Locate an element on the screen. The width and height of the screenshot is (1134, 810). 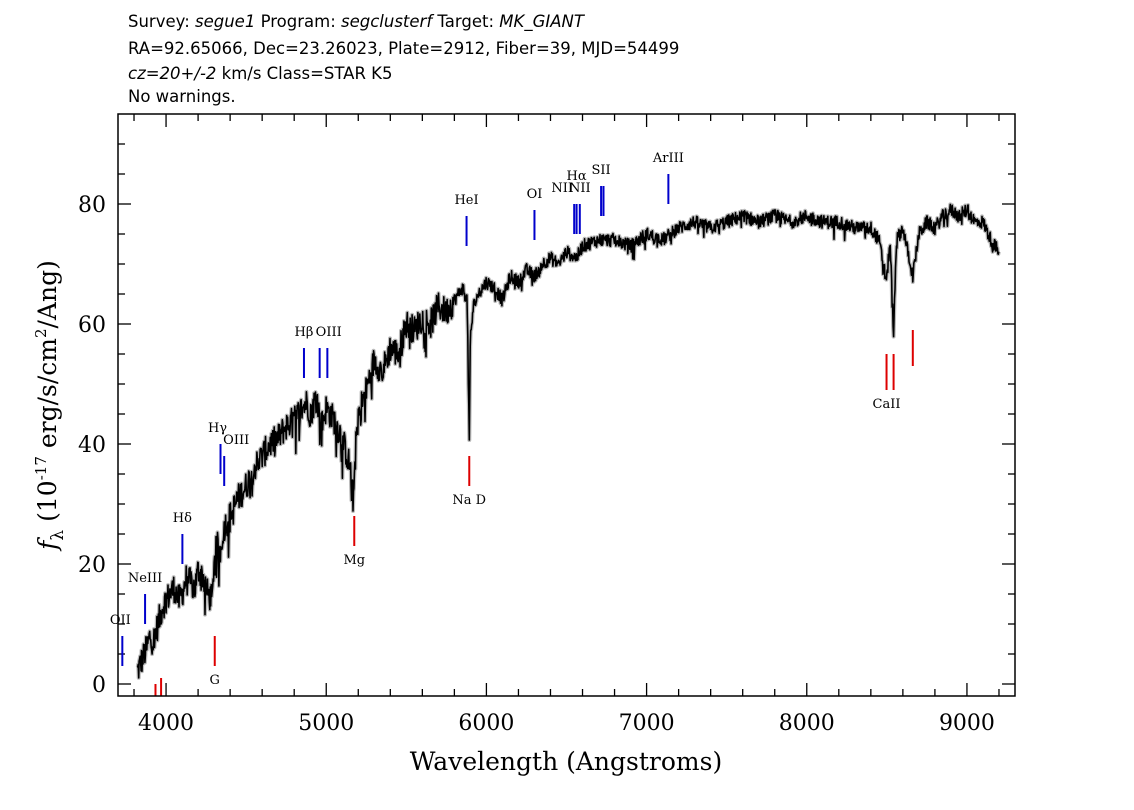
y-tick-label: 0 is located at coordinates (99, 685).